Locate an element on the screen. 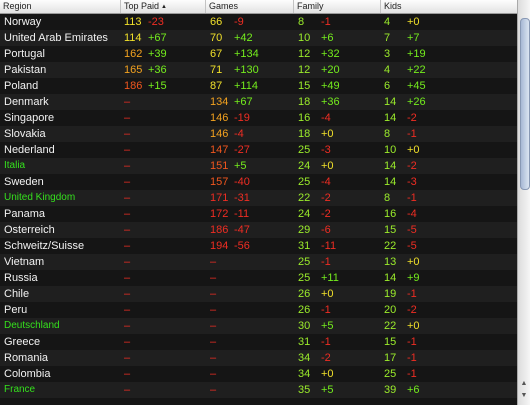 The width and height of the screenshot is (530, 405). kids-rank: 10 is located at coordinates (390, 150).